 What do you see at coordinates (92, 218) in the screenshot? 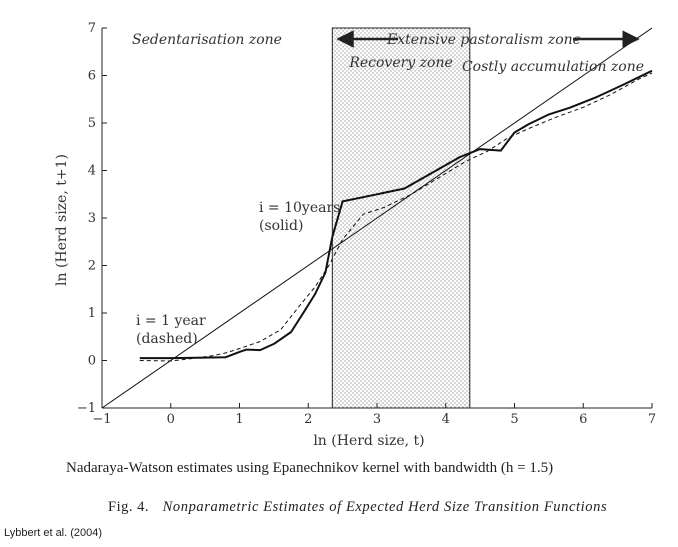
I see `y-tick-label: 3` at bounding box center [92, 218].